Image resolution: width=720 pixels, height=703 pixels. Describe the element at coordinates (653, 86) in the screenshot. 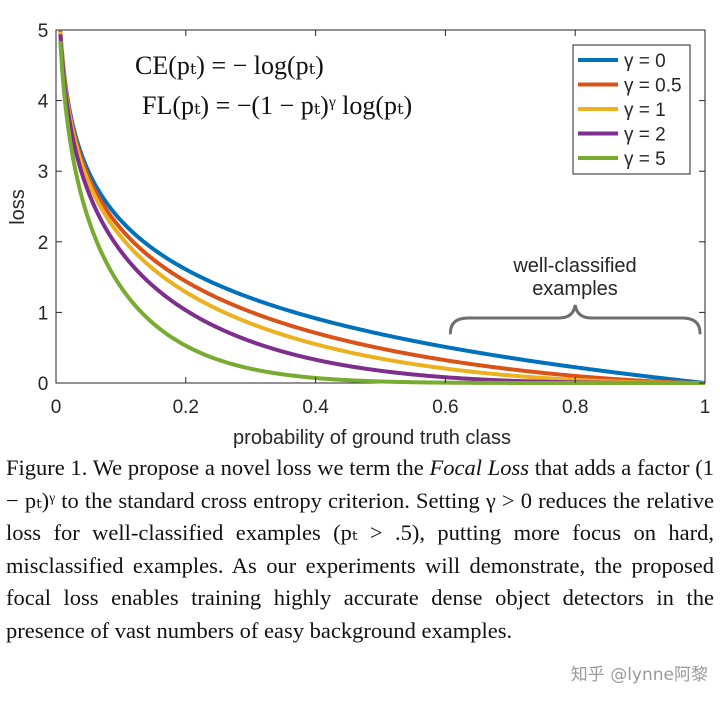

I see `legend-label: γ = 0.5` at that location.